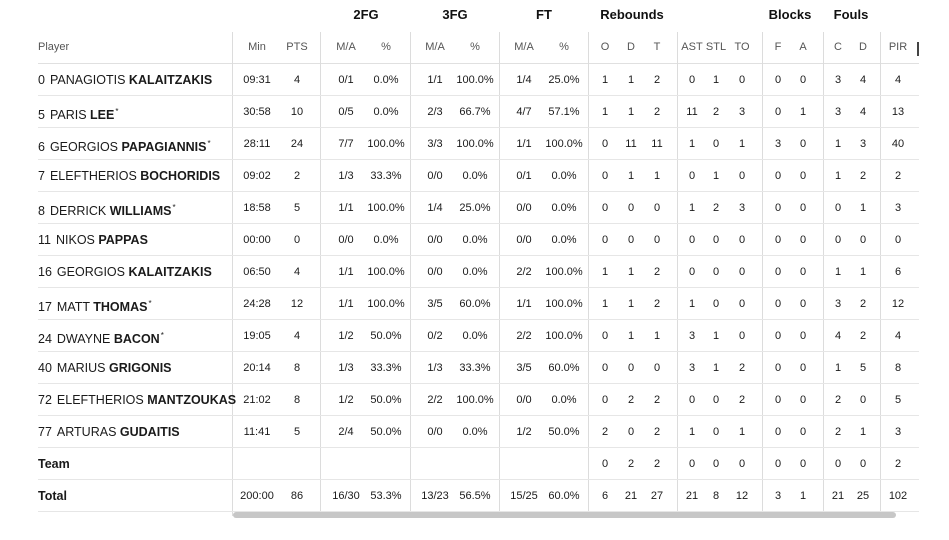  I want to click on player-name-link: 6 GEORGIOS PAPAGIANNIS*, so click(124, 145).